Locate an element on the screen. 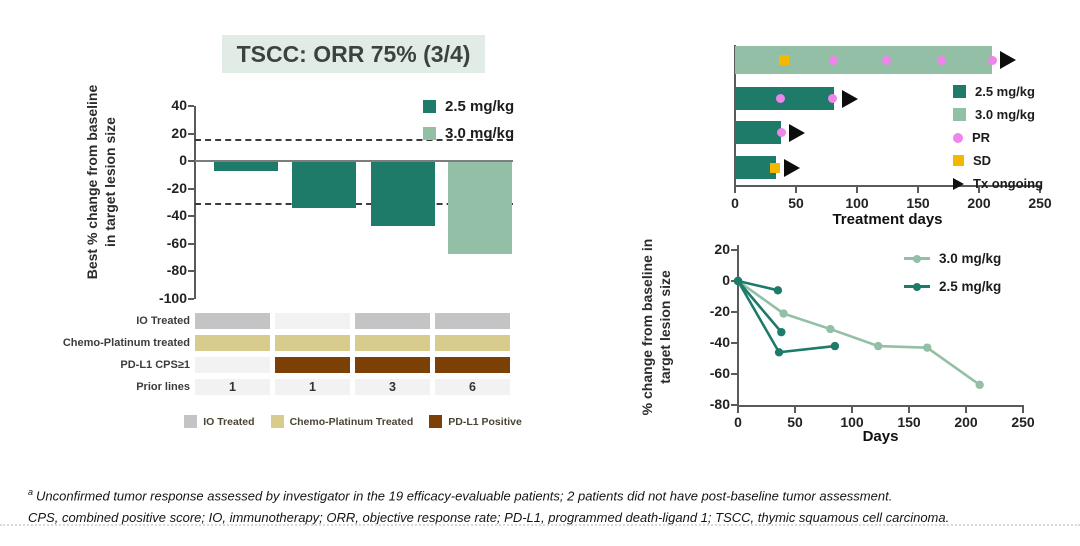 This screenshot has width=1080, height=546. swimmer-x-tick-label: 200 is located at coordinates (979, 203).